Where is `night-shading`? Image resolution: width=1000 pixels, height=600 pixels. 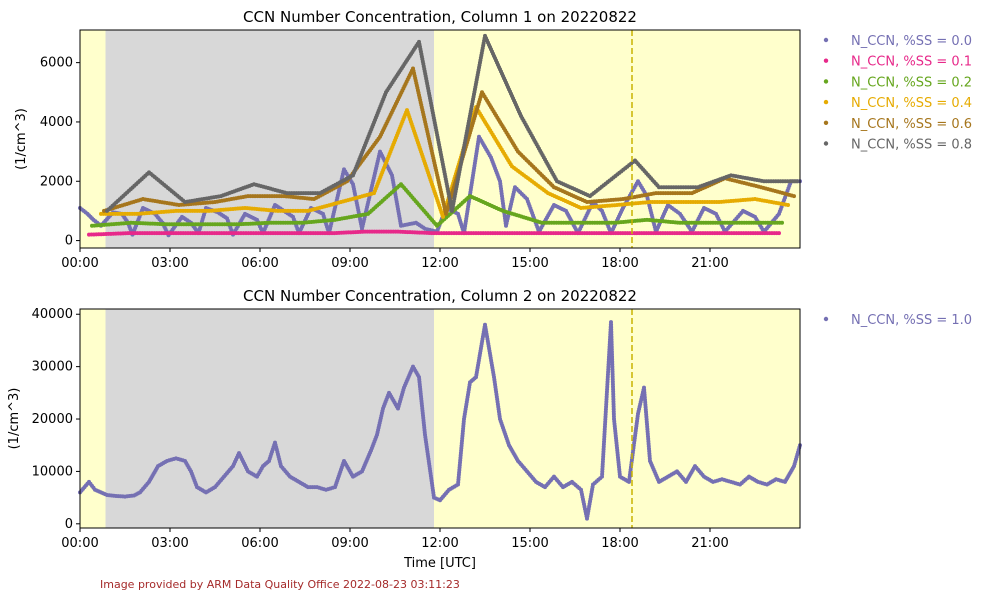
night-shading is located at coordinates (269, 418).